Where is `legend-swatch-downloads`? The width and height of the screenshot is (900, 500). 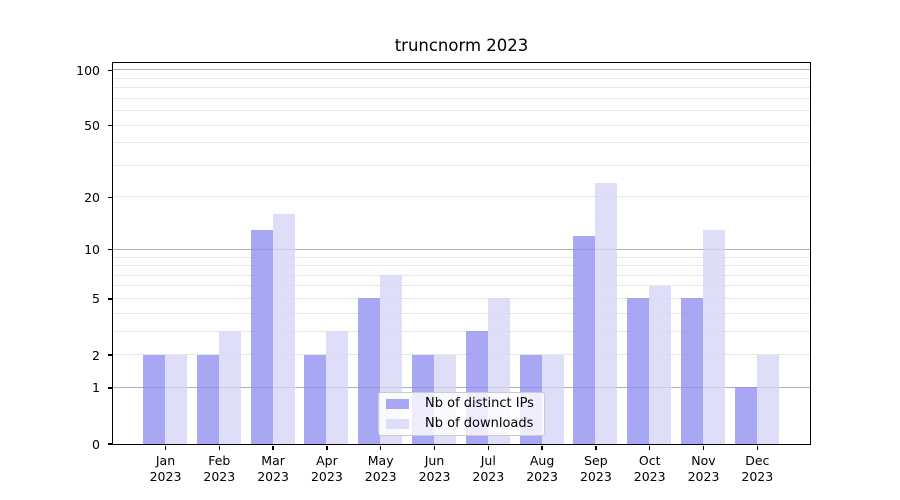 legend-swatch-downloads is located at coordinates (397, 424).